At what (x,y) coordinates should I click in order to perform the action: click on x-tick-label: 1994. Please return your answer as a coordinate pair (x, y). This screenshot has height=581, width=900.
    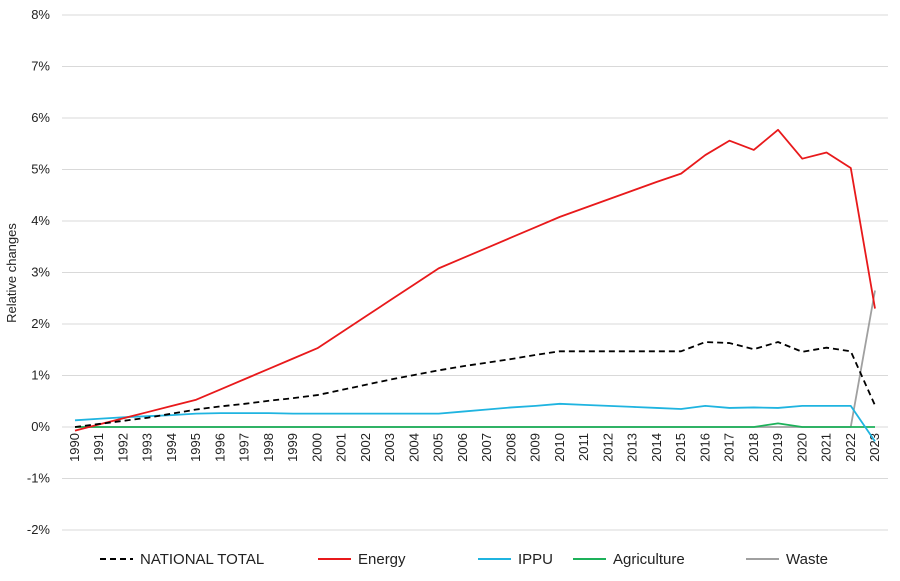
    Looking at the image, I should click on (171, 447).